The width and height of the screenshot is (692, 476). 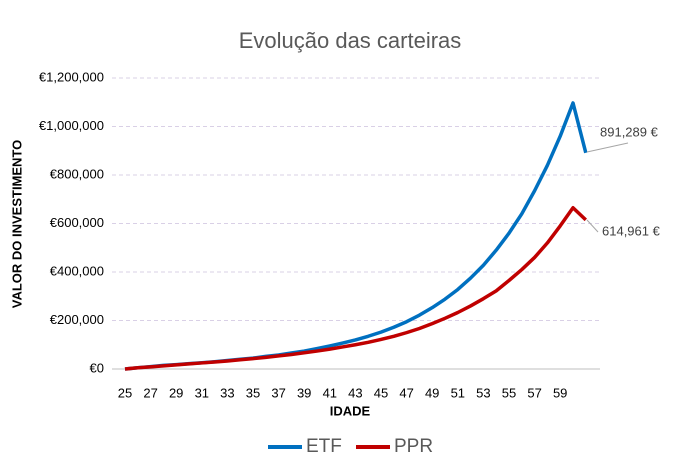 I want to click on x-tick-label: 37, so click(x=278, y=392).